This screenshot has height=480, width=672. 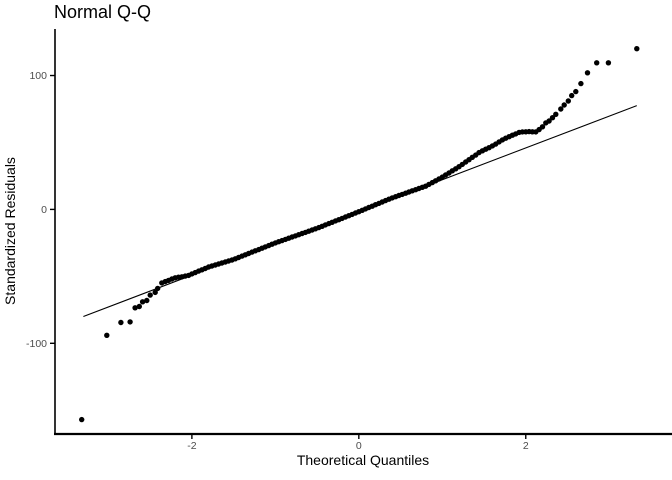 What do you see at coordinates (526, 446) in the screenshot?
I see `x-tick-label: 2` at bounding box center [526, 446].